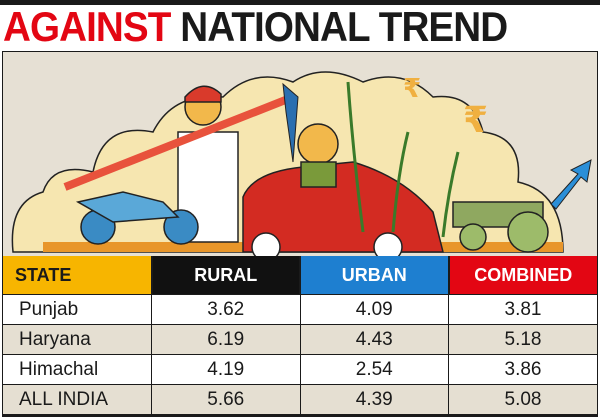 The height and width of the screenshot is (420, 600). What do you see at coordinates (522, 339) in the screenshot?
I see `cell-combined: 5.18` at bounding box center [522, 339].